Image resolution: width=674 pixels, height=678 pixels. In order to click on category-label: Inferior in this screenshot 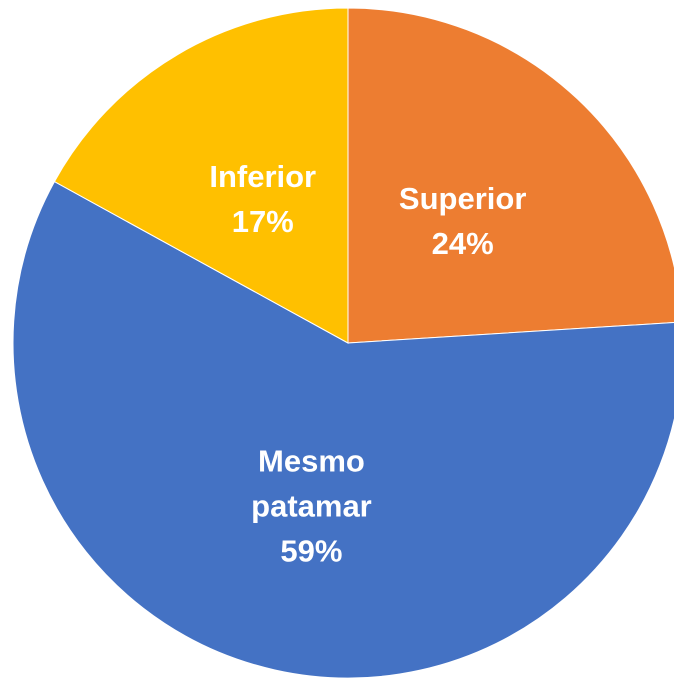, I will do `click(263, 176)`.